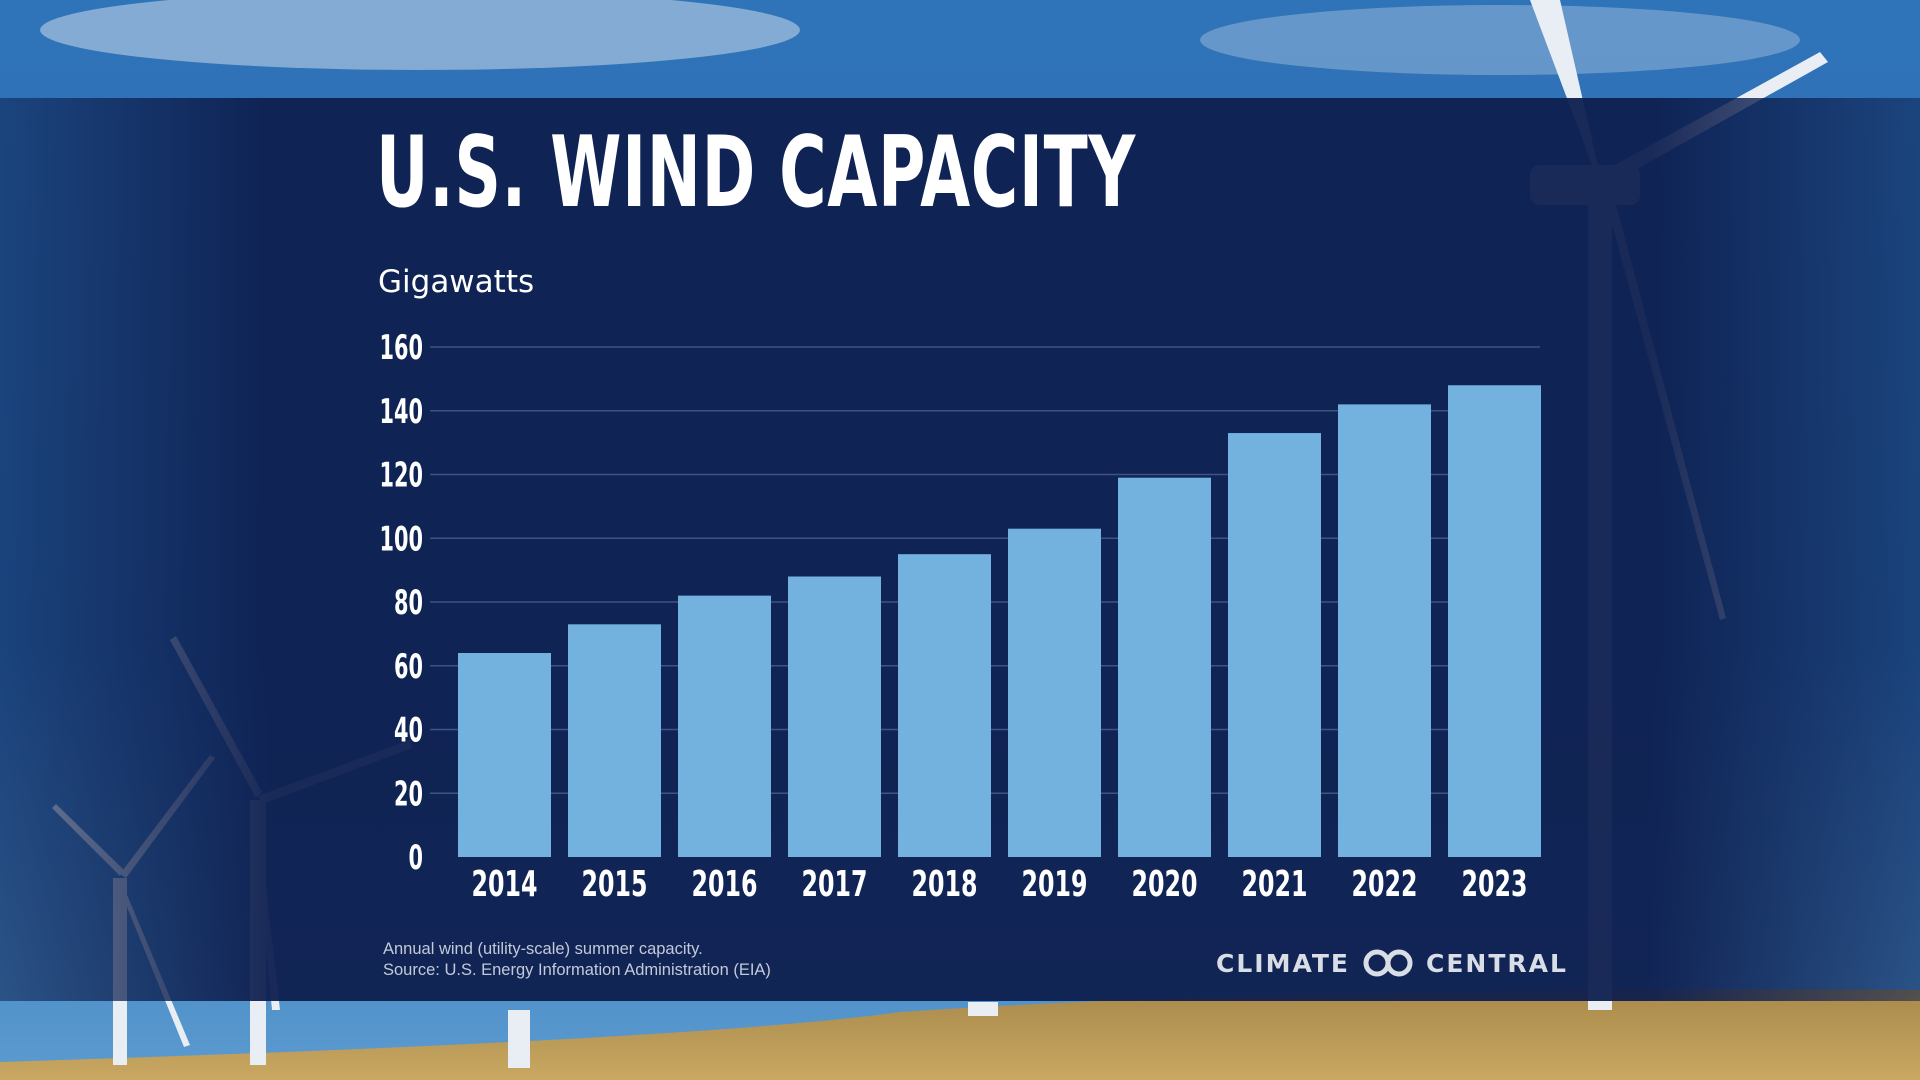 This screenshot has height=1080, width=1920. I want to click on infinity-logo-icon, so click(1388, 963).